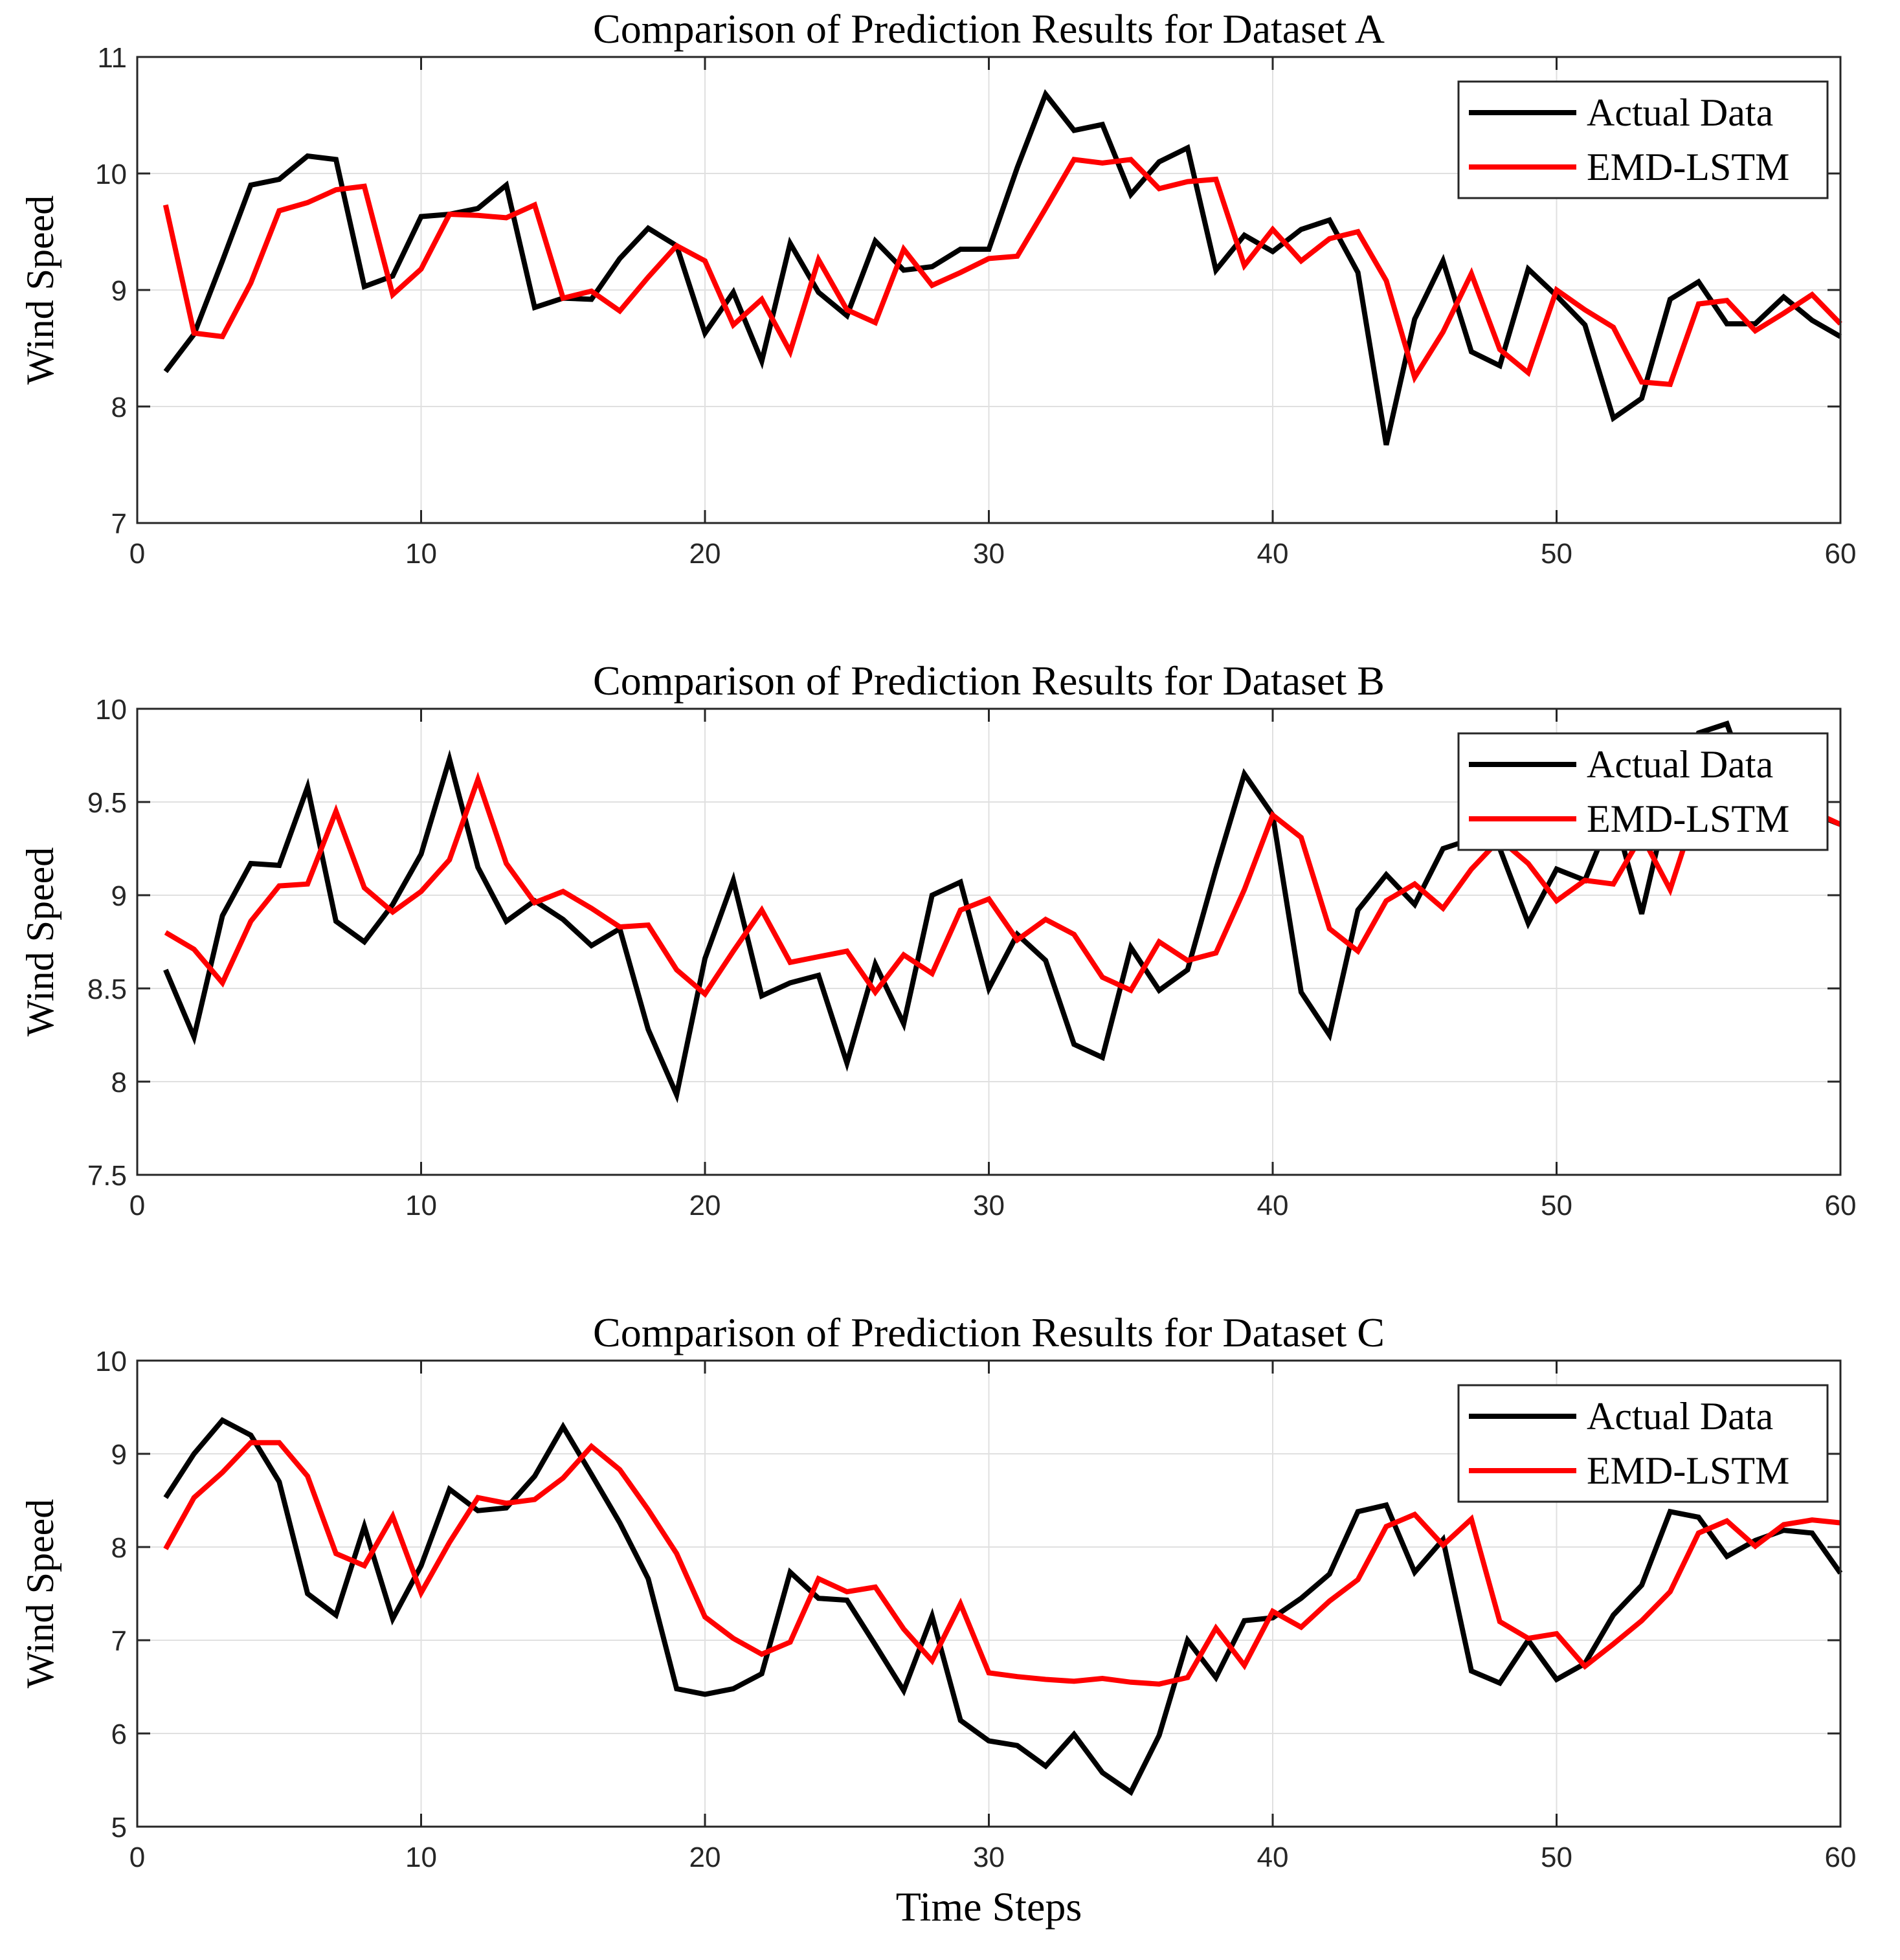 The height and width of the screenshot is (1960, 1900). I want to click on y-tick-label: 8.5, so click(107, 989).